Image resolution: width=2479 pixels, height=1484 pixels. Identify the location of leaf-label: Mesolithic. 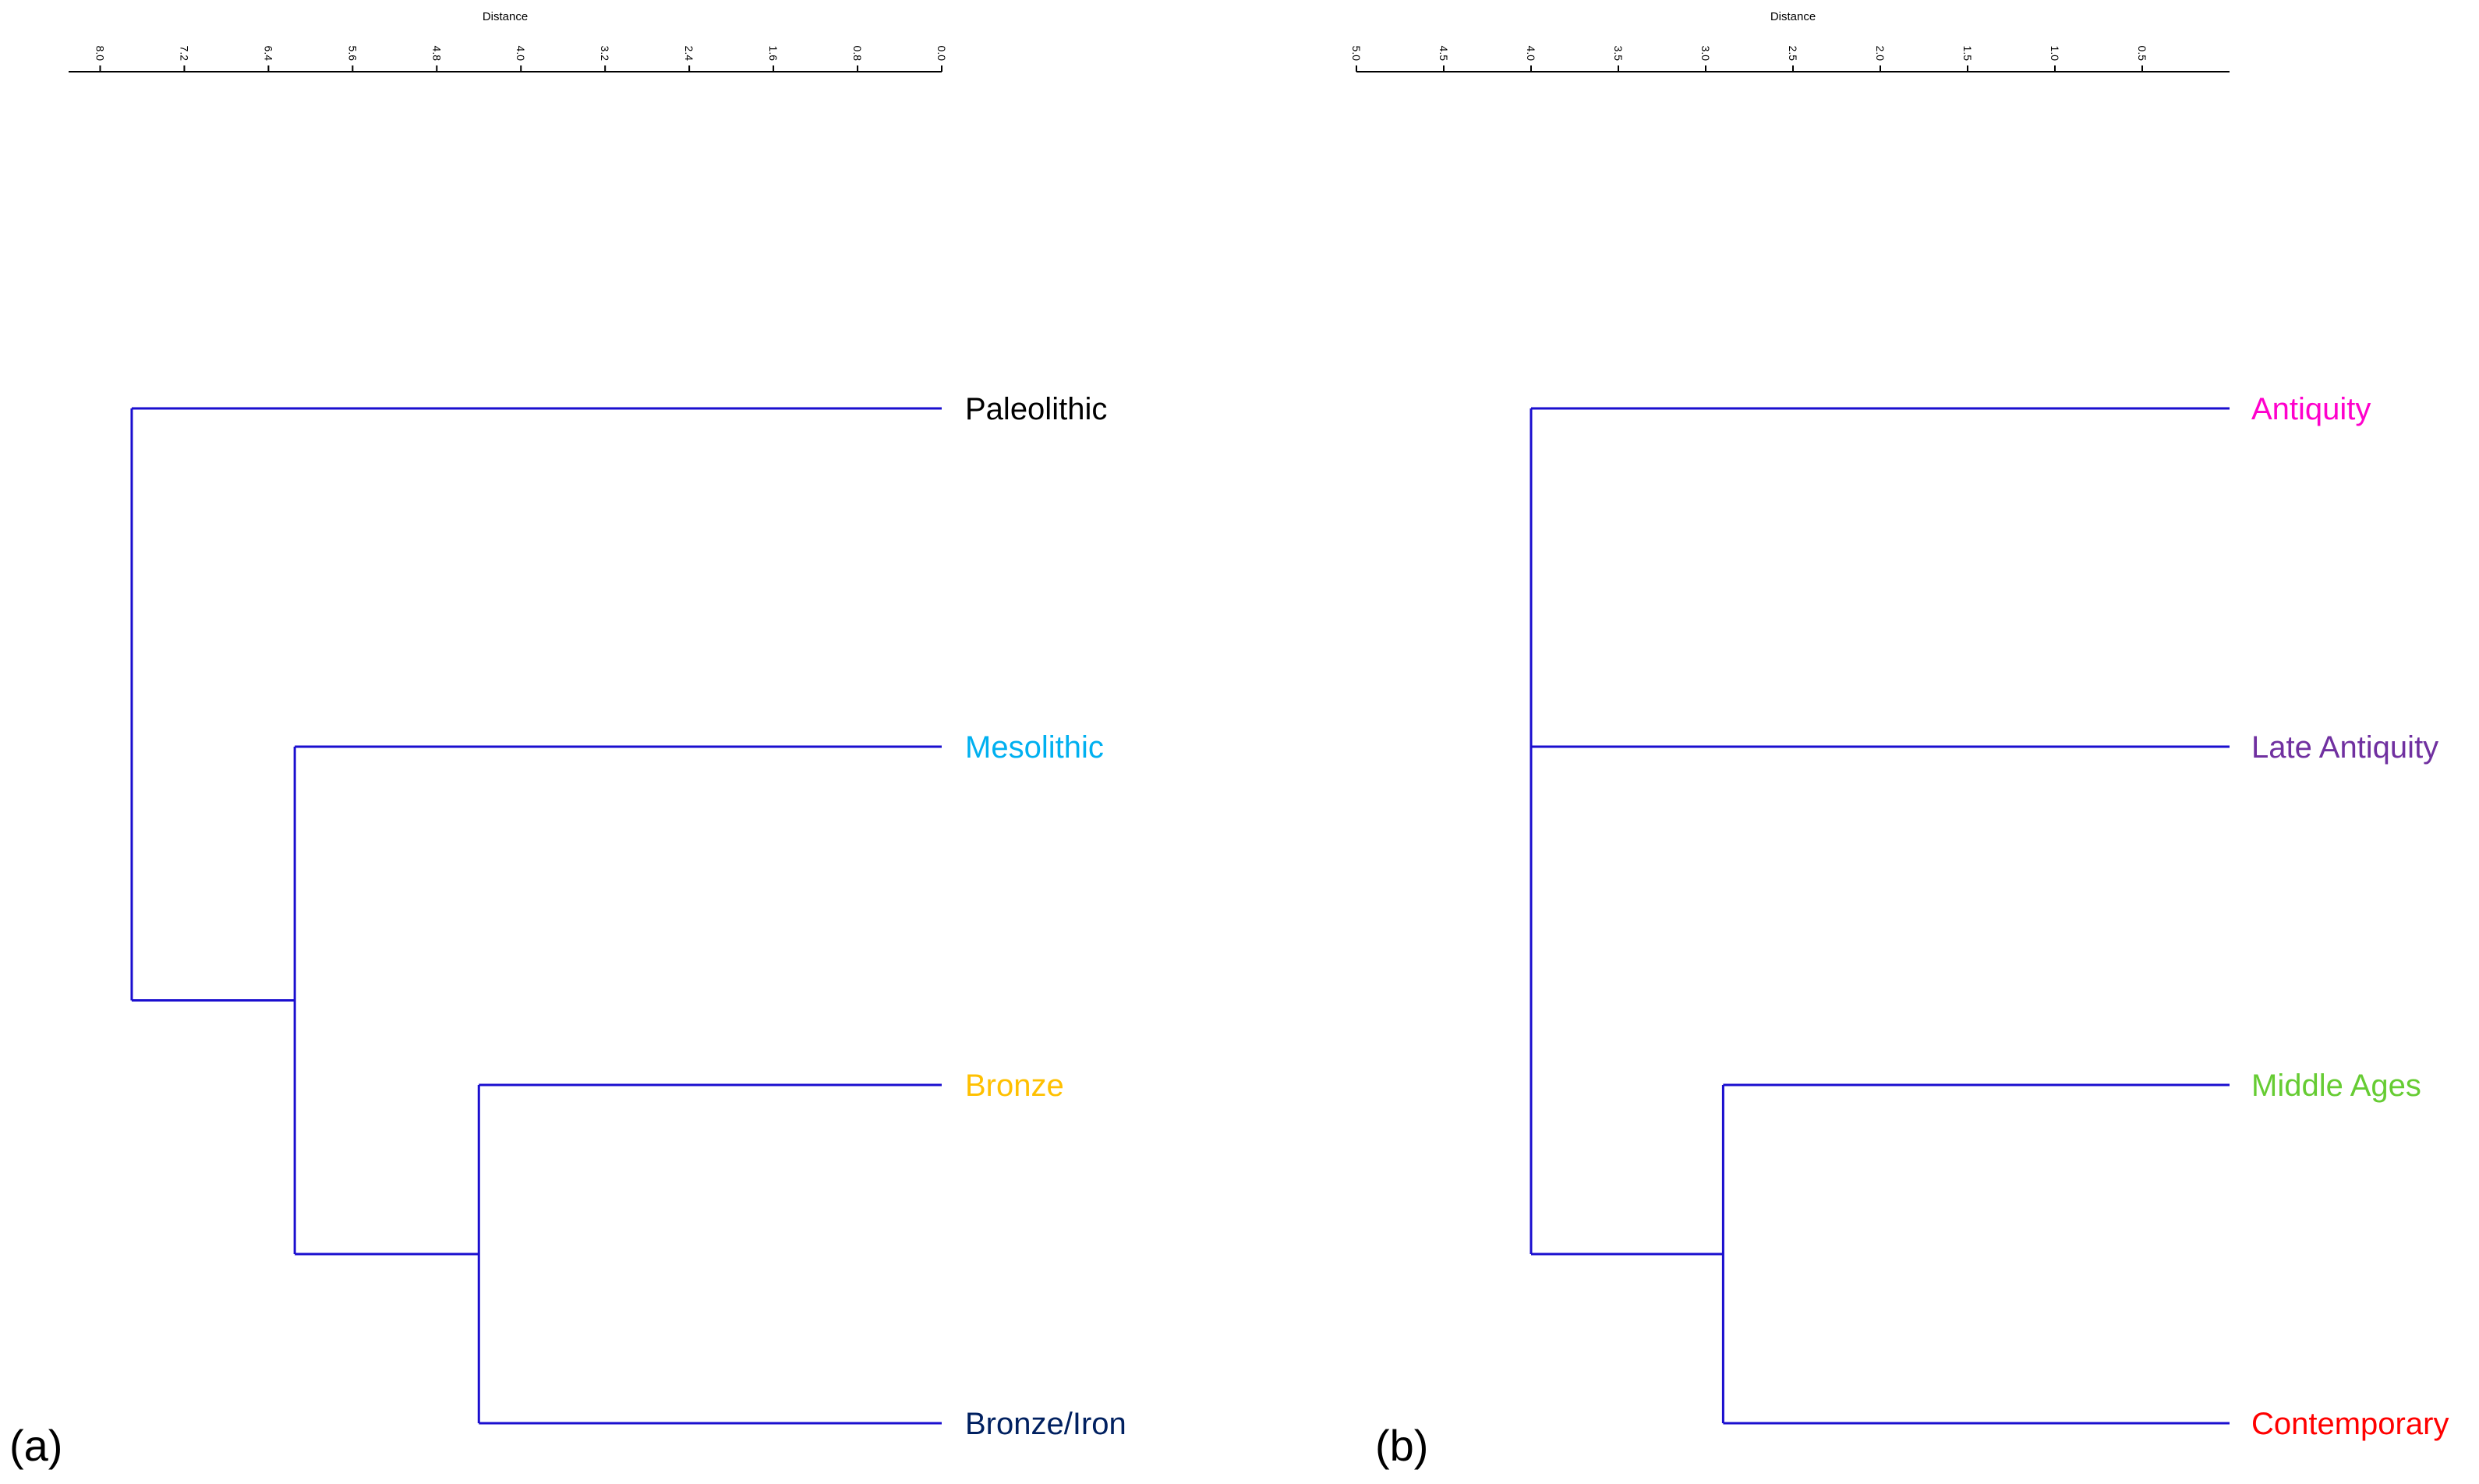
(1034, 747).